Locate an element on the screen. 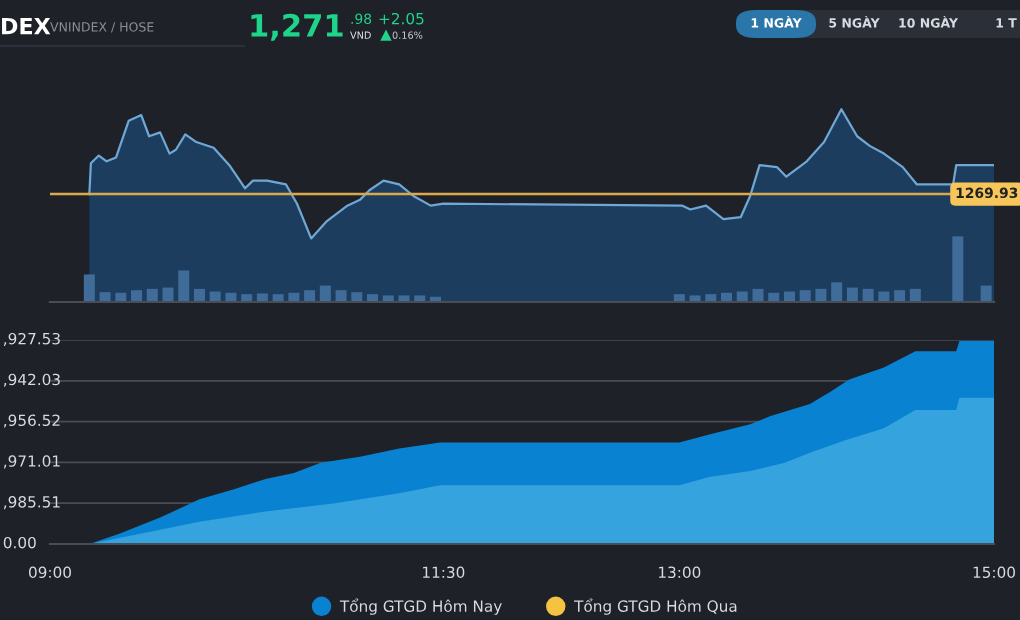  text: 1,271 is located at coordinates (297, 27).